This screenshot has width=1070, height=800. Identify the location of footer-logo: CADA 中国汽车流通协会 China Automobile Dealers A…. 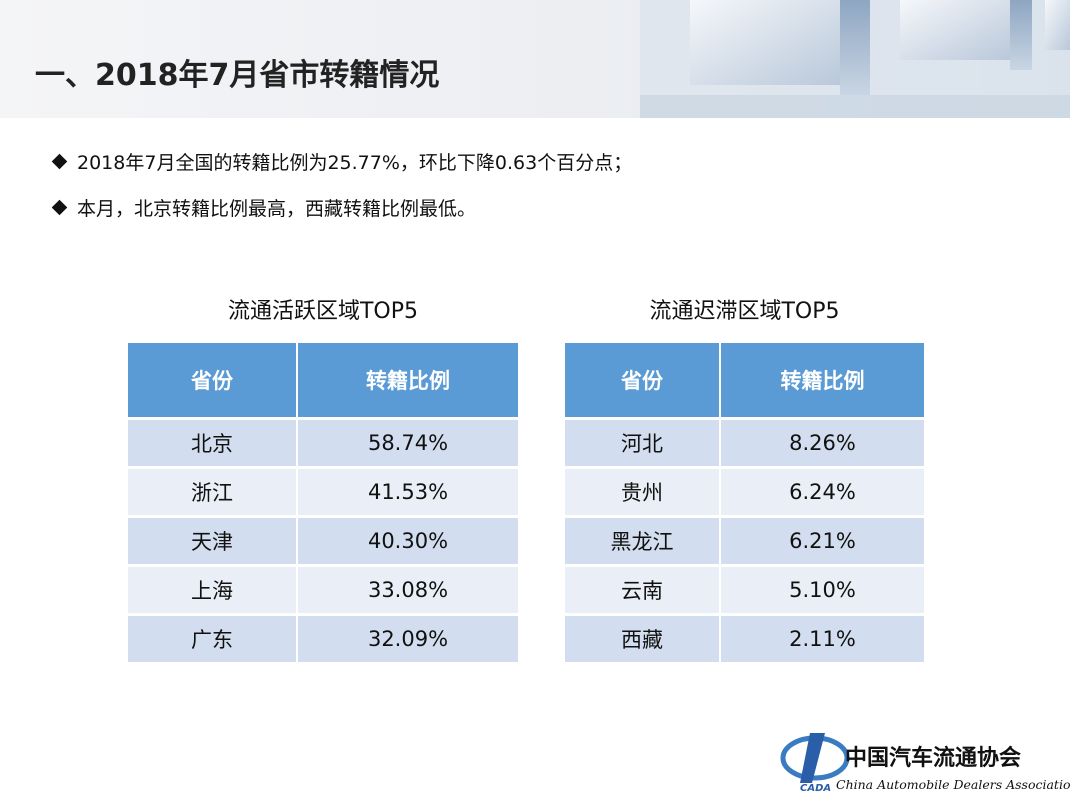
(925, 763).